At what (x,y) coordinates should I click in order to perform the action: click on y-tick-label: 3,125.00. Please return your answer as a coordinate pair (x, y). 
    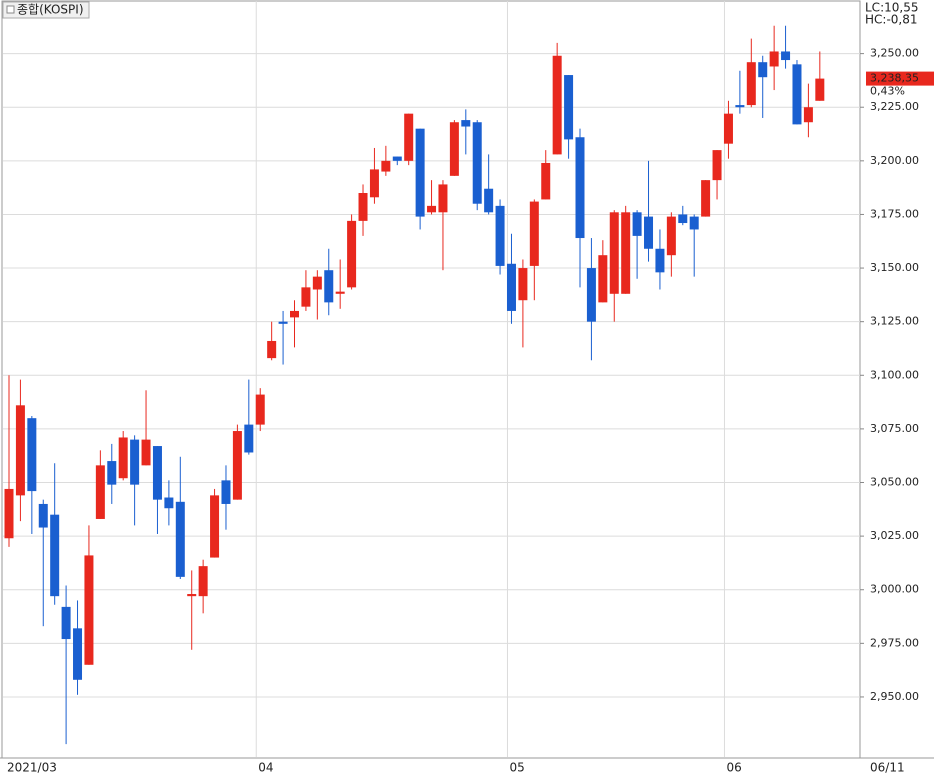
    Looking at the image, I should click on (894, 321).